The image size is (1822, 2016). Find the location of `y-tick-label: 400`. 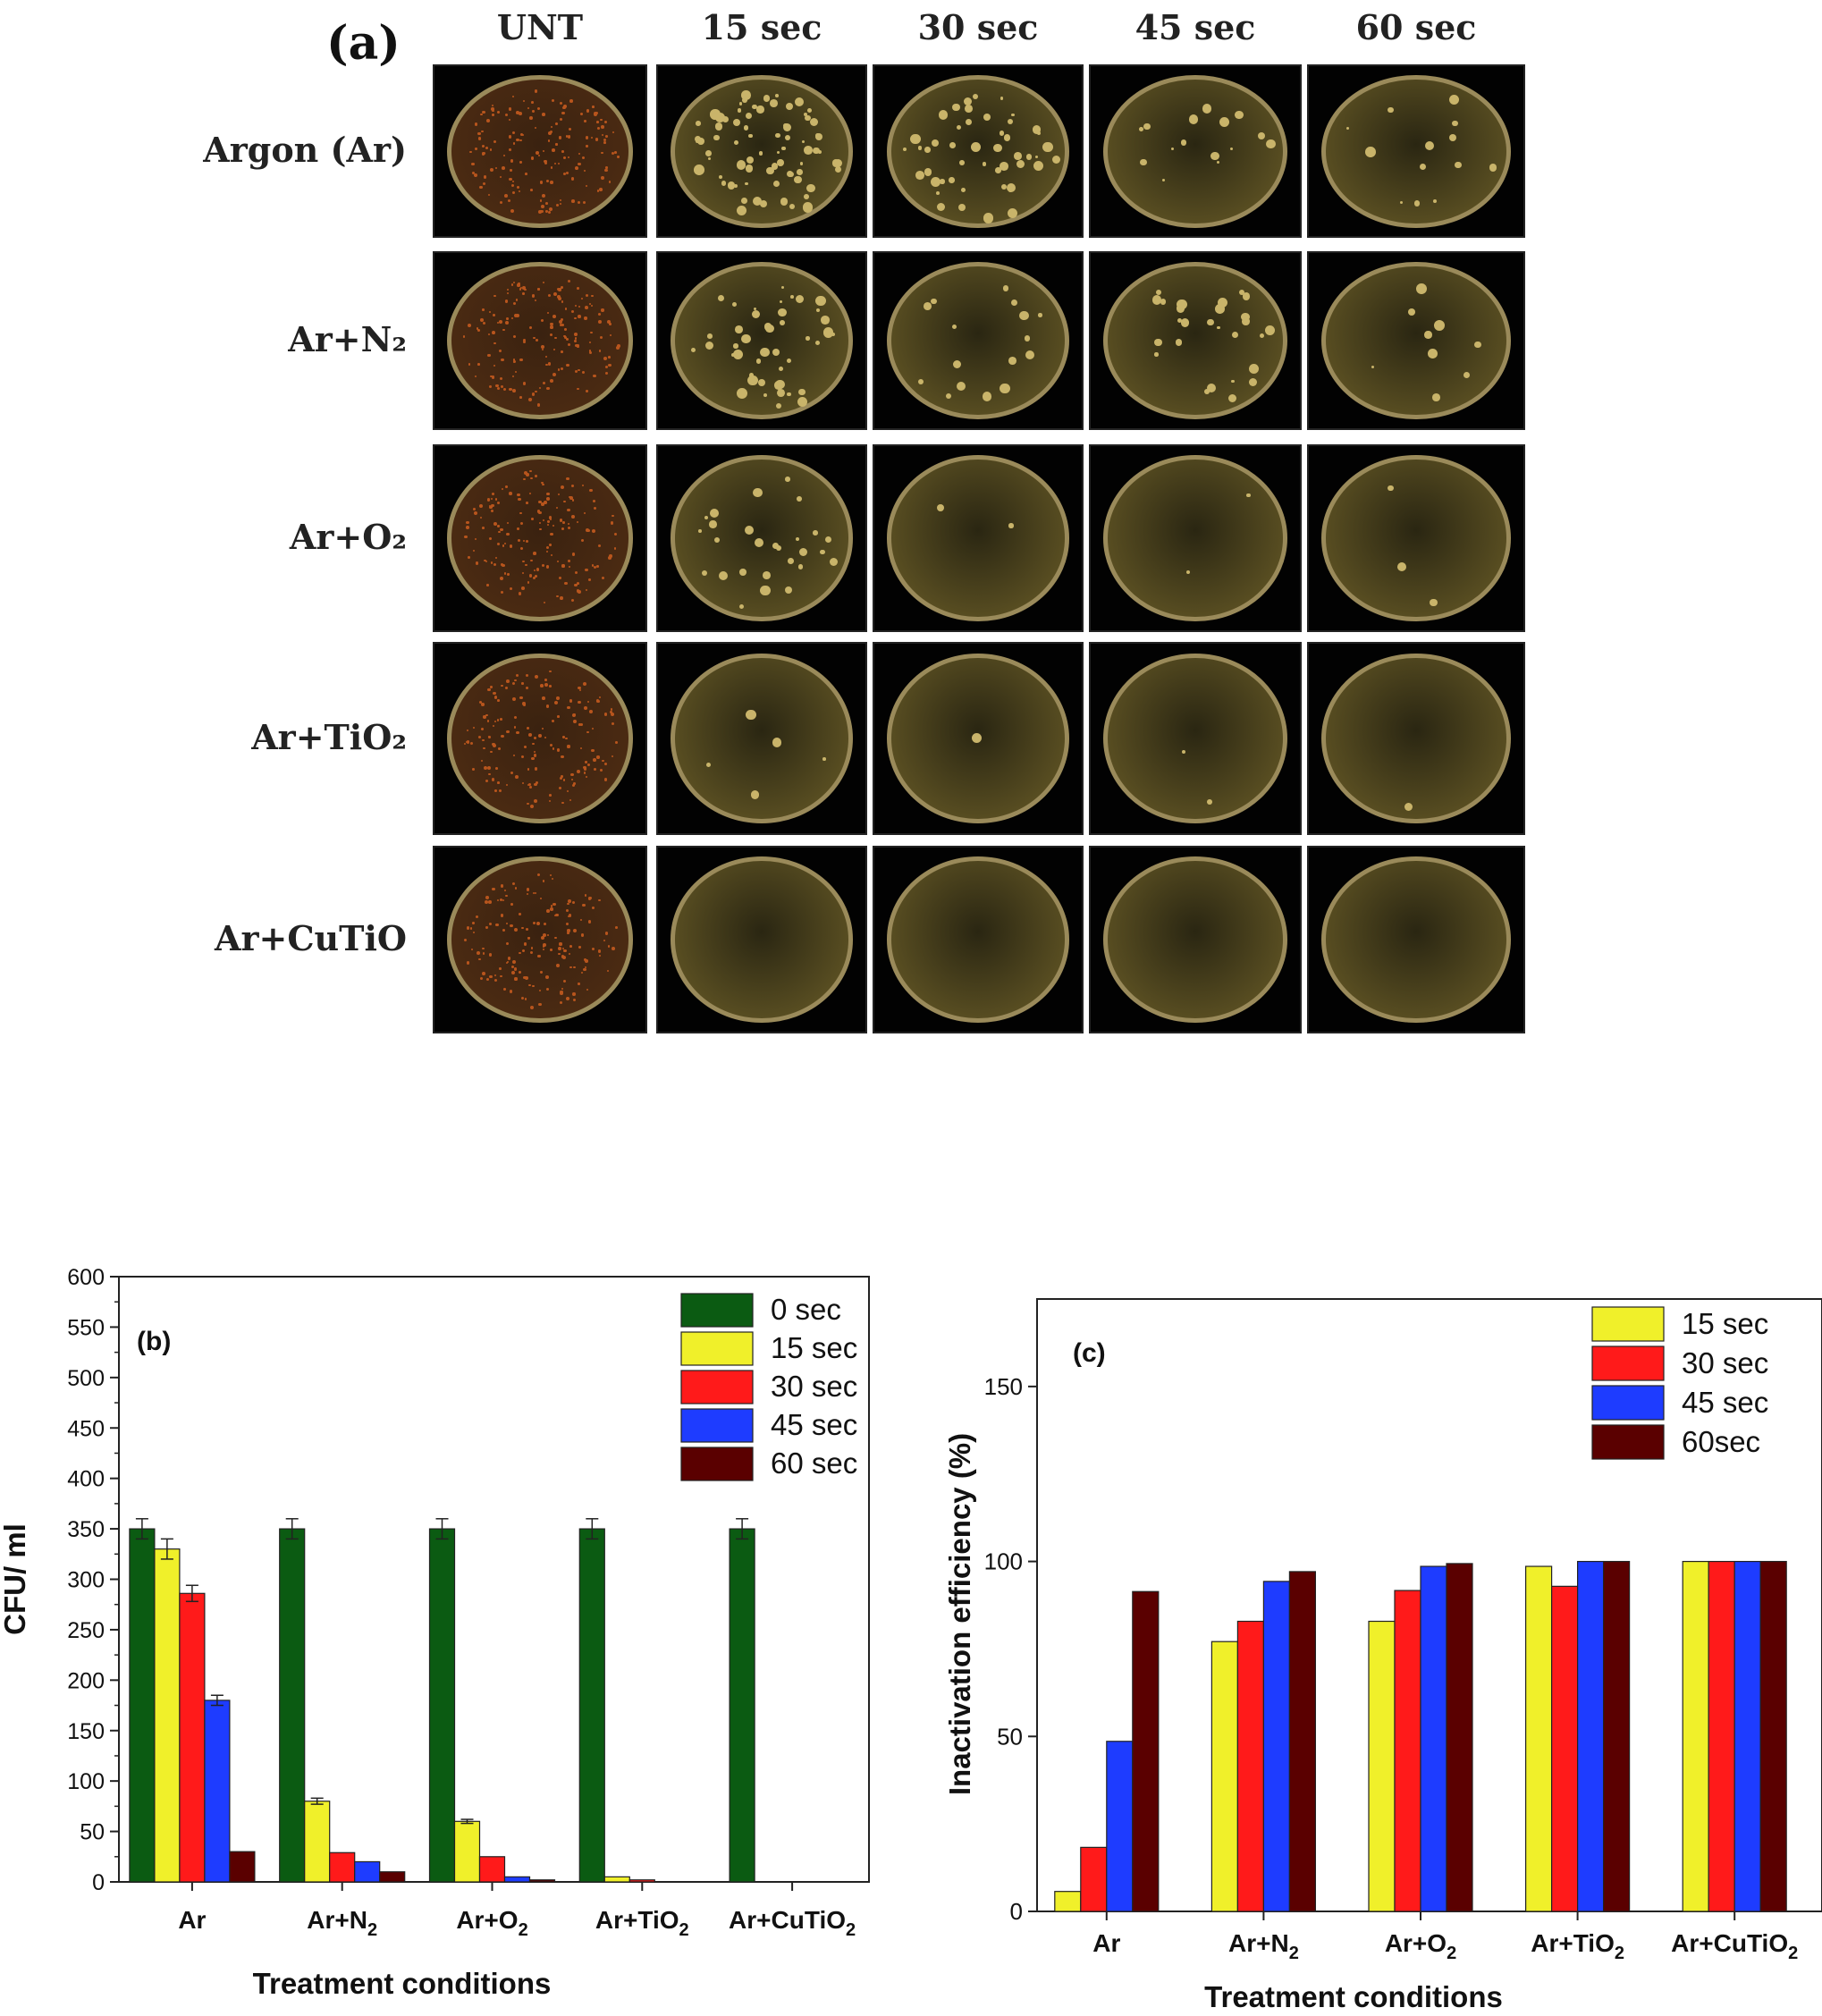

y-tick-label: 400 is located at coordinates (86, 1479).